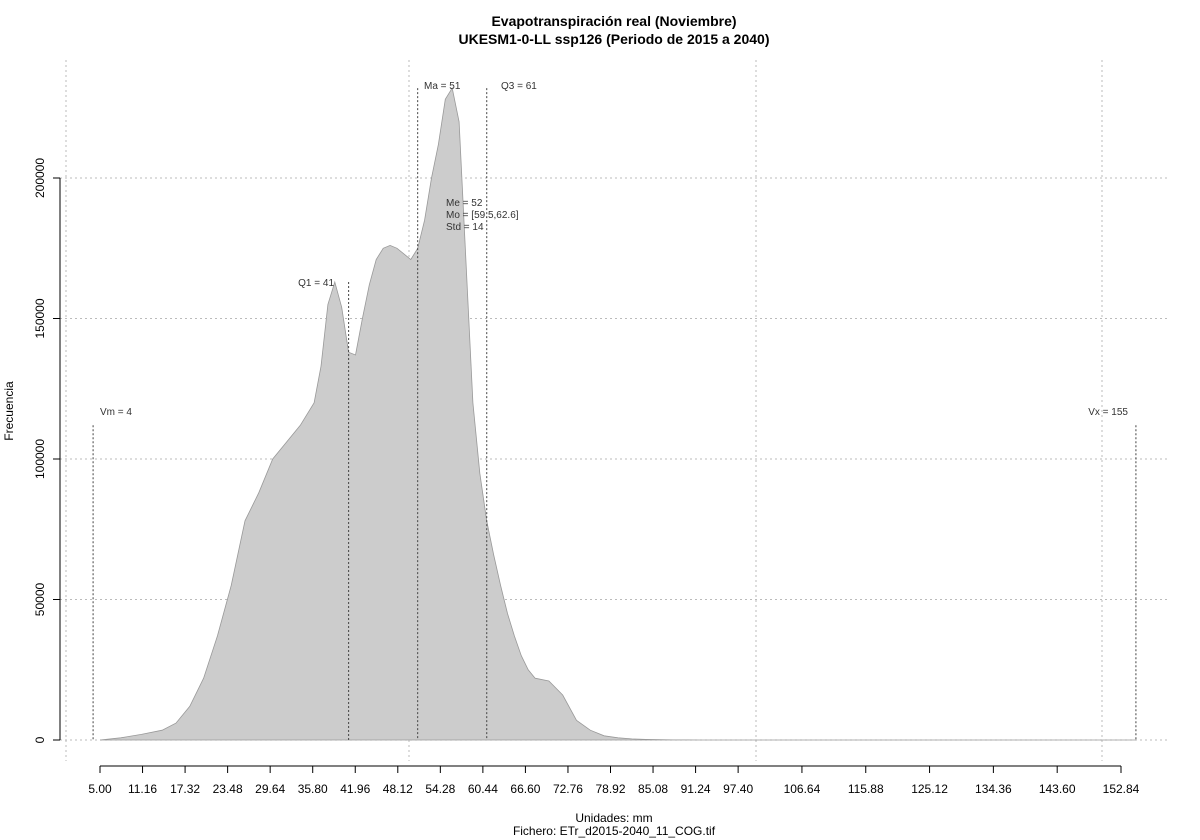 The height and width of the screenshot is (840, 1200). Describe the element at coordinates (313, 789) in the screenshot. I see `x-tick-label: 35.80` at that location.